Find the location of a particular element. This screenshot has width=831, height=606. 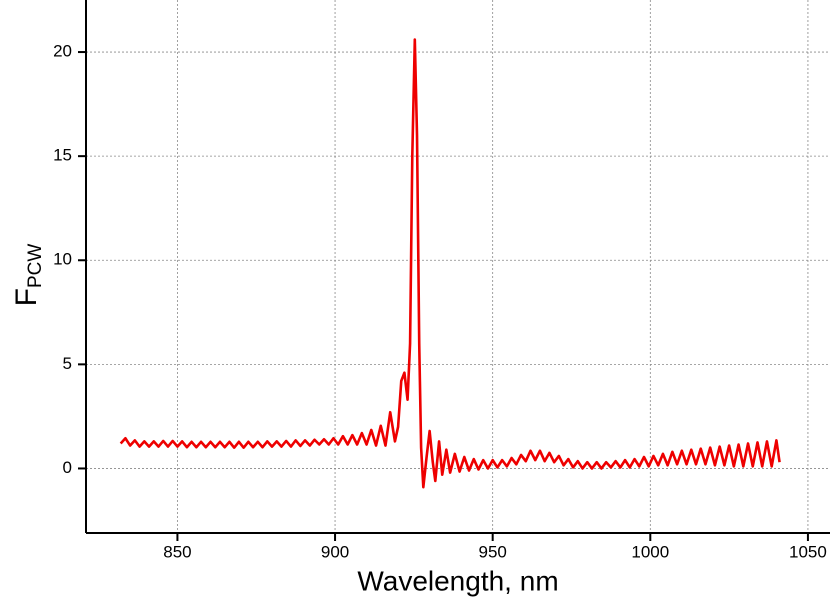

y-tick-label: 0 is located at coordinates (67, 467).